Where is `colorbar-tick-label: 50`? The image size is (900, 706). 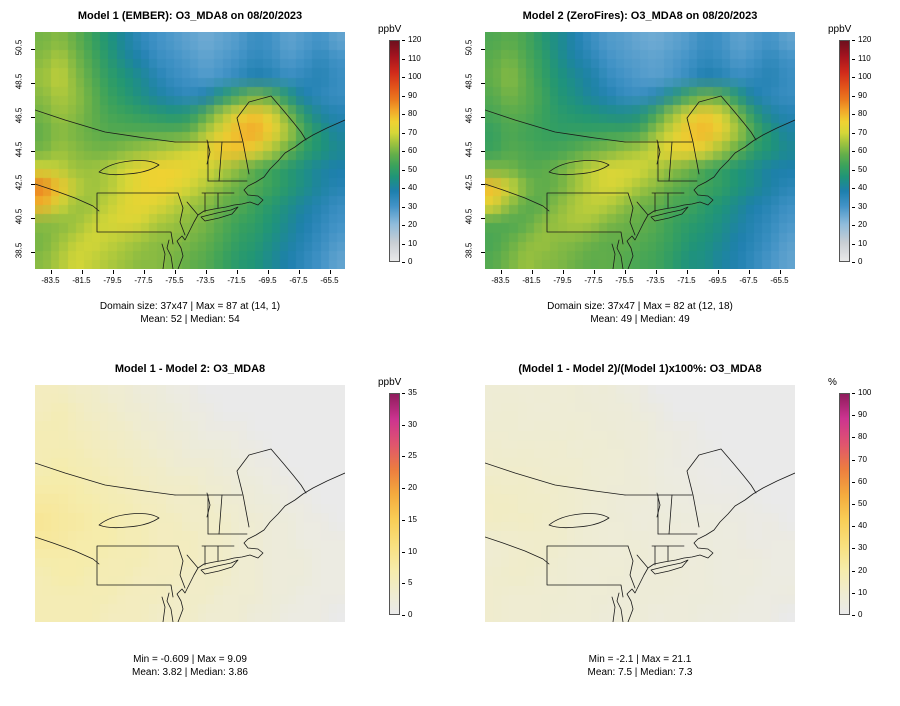 colorbar-tick-label: 50 is located at coordinates (862, 169).